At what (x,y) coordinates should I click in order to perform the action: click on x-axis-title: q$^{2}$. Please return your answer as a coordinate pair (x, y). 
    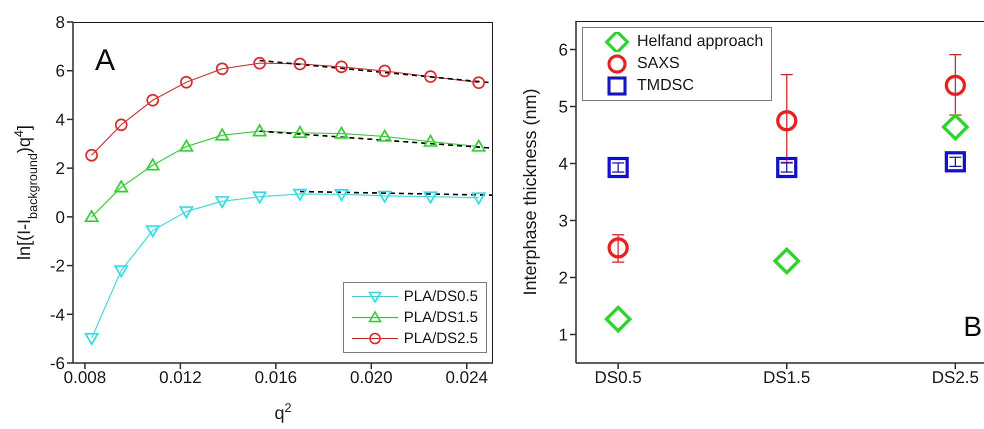
    Looking at the image, I should click on (283, 412).